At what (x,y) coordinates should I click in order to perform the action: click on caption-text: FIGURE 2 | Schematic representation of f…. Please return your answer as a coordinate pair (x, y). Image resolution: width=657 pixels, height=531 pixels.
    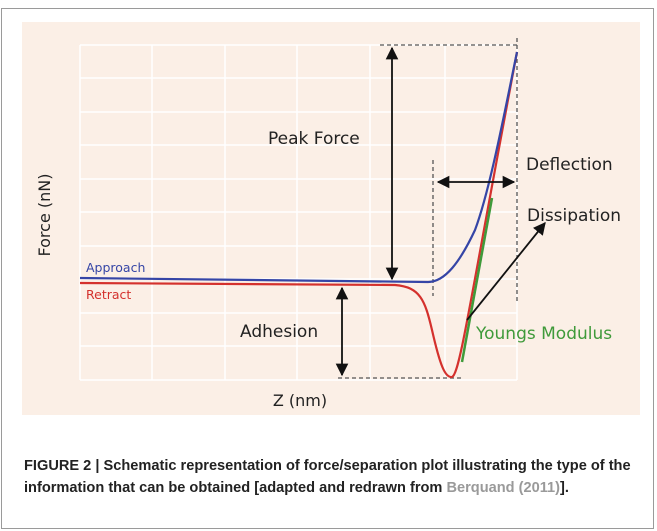
    Looking at the image, I should click on (327, 477).